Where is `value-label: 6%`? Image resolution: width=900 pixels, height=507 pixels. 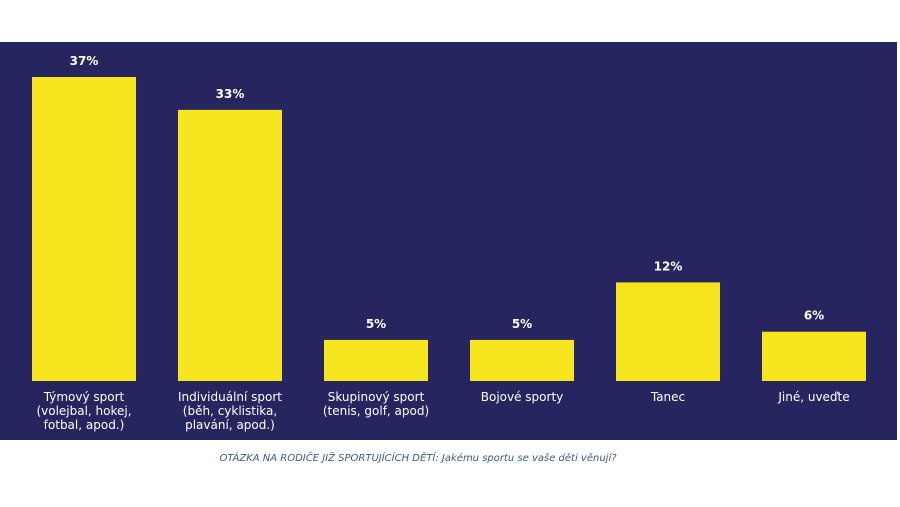 value-label: 6% is located at coordinates (814, 316).